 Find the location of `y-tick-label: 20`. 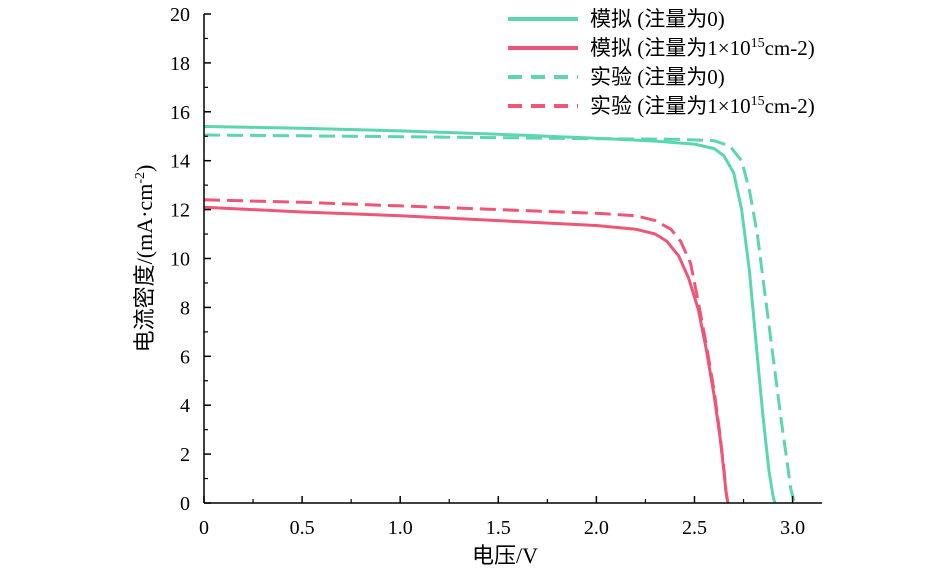

y-tick-label: 20 is located at coordinates (180, 15).